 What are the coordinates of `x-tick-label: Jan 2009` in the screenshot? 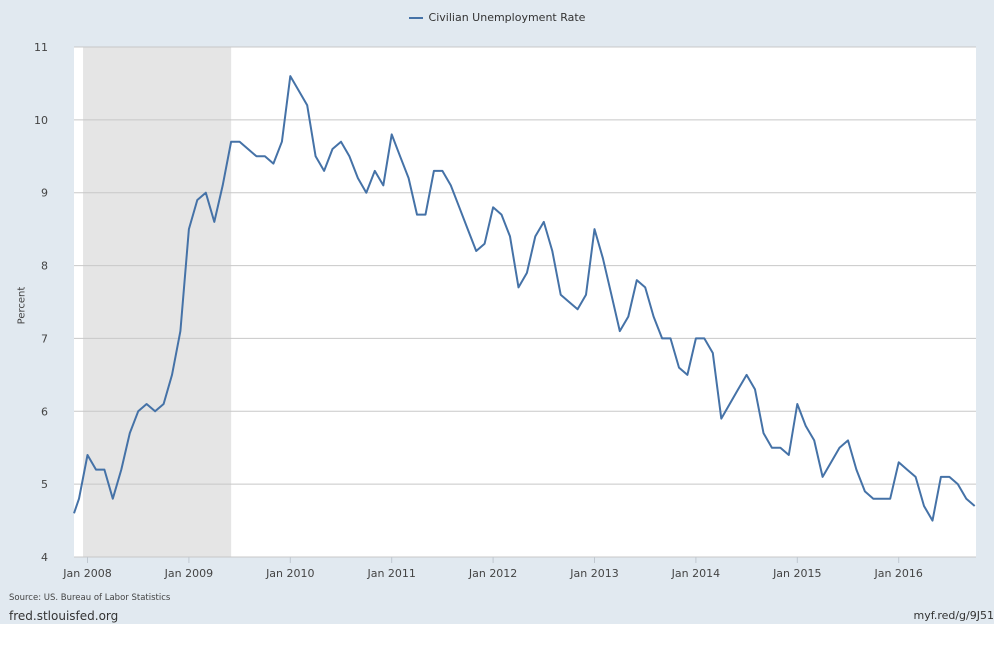 It's located at (188, 573).